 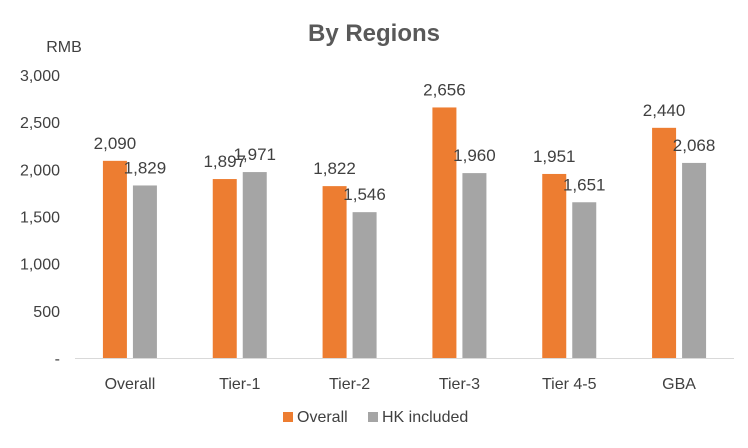 I want to click on x-axis-ticks: Overall Tier-1 Tier-2 Tier-3 Tier 4-5 GBA, so click(x=401, y=384).